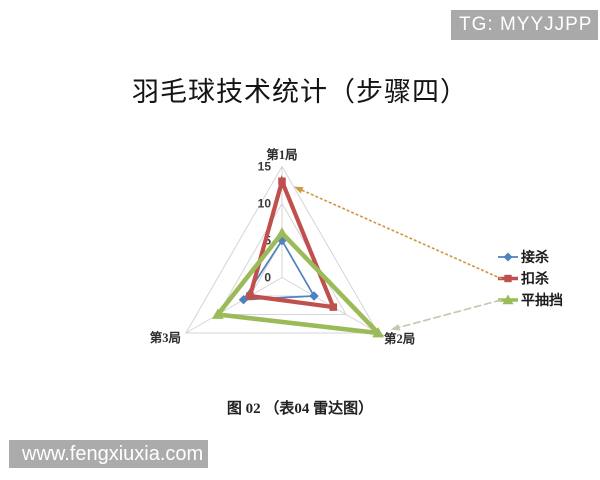 This screenshot has width=600, height=480. I want to click on grid-ring, so click(282, 249).